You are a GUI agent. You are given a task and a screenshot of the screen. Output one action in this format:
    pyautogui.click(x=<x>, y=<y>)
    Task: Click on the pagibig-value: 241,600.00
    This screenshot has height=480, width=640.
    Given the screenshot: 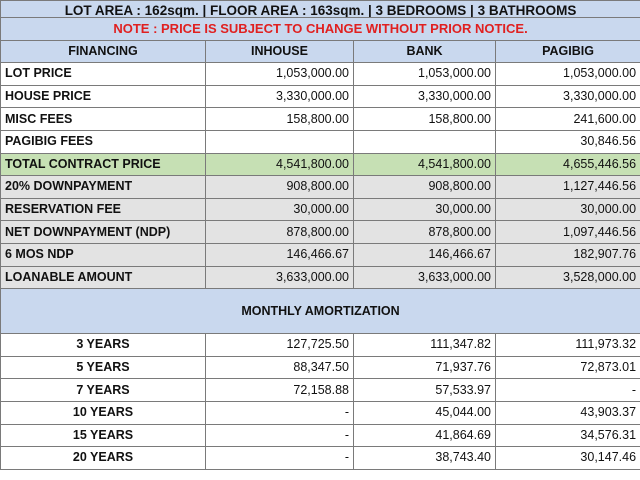 What is the action you would take?
    pyautogui.click(x=567, y=119)
    